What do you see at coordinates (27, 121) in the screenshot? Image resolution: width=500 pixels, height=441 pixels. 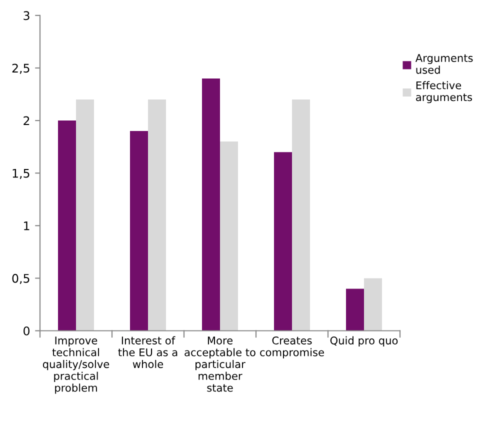 I see `y-tick-label: 2` at bounding box center [27, 121].